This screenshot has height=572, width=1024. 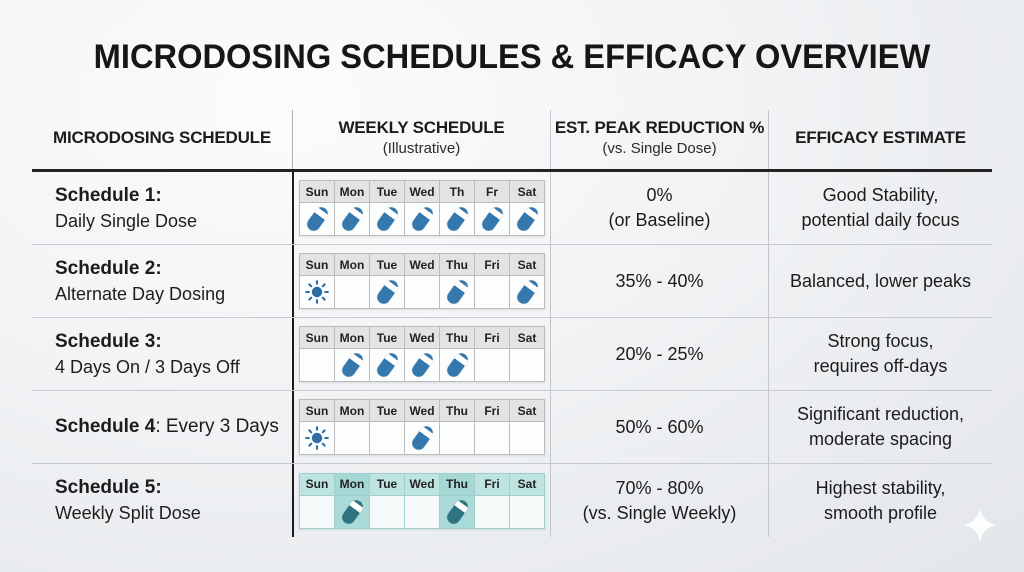 What do you see at coordinates (659, 208) in the screenshot?
I see `peak-reduction-cell: 0% (or Baseline)` at bounding box center [659, 208].